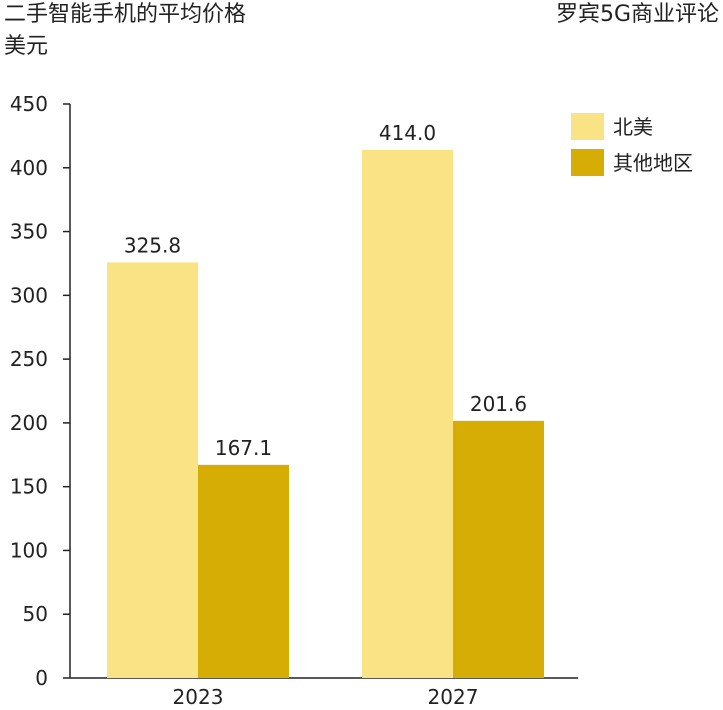  Describe the element at coordinates (324, 693) in the screenshot. I see `x-axis: 2023 2027` at that location.